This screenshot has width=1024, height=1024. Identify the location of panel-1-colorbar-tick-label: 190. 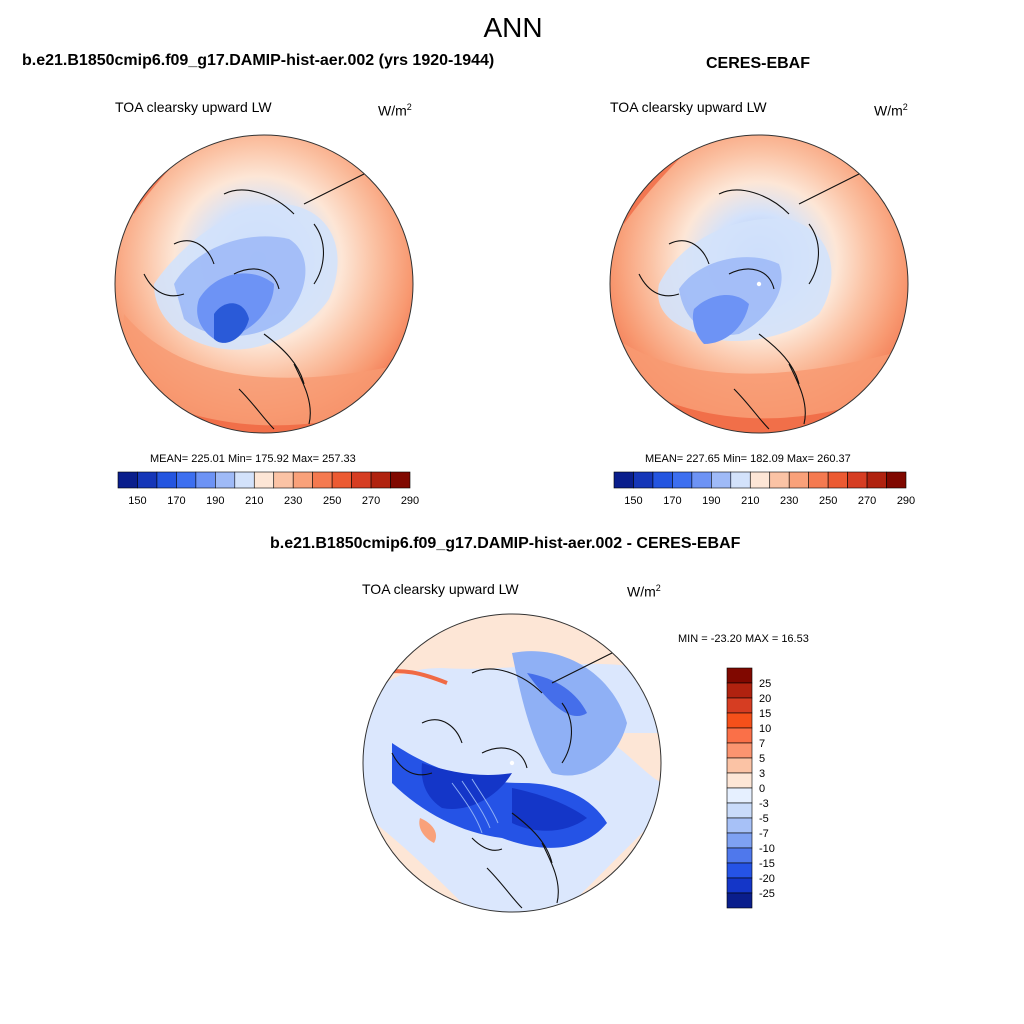
(215, 501).